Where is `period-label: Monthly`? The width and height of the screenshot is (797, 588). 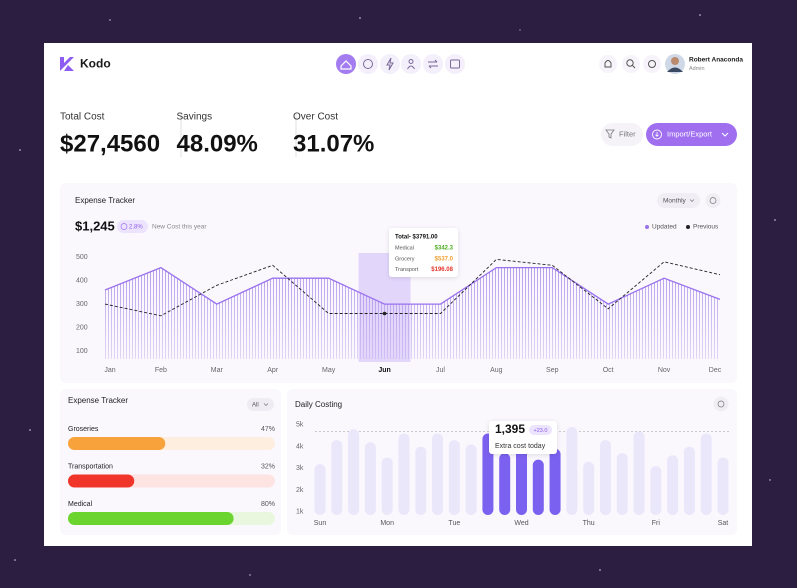 period-label: Monthly is located at coordinates (675, 201).